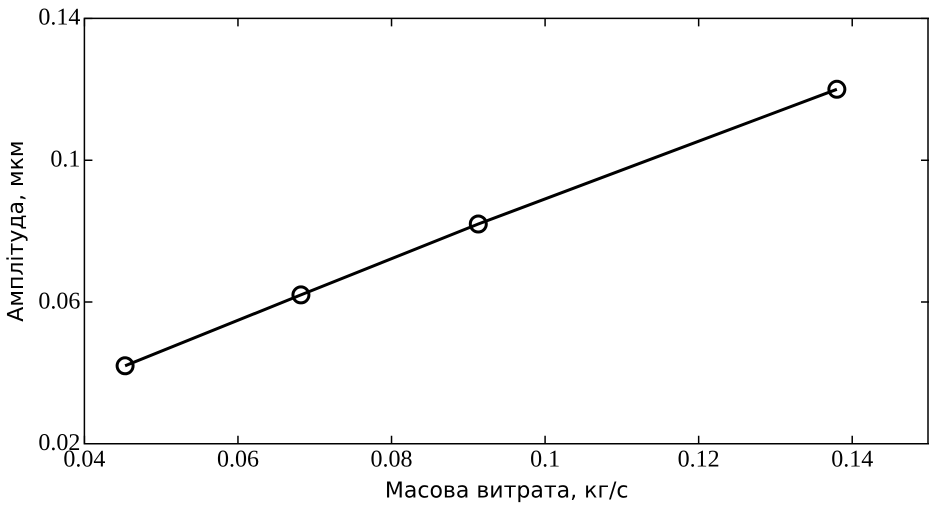  I want to click on x-tick-label: 0.08, so click(391, 459).